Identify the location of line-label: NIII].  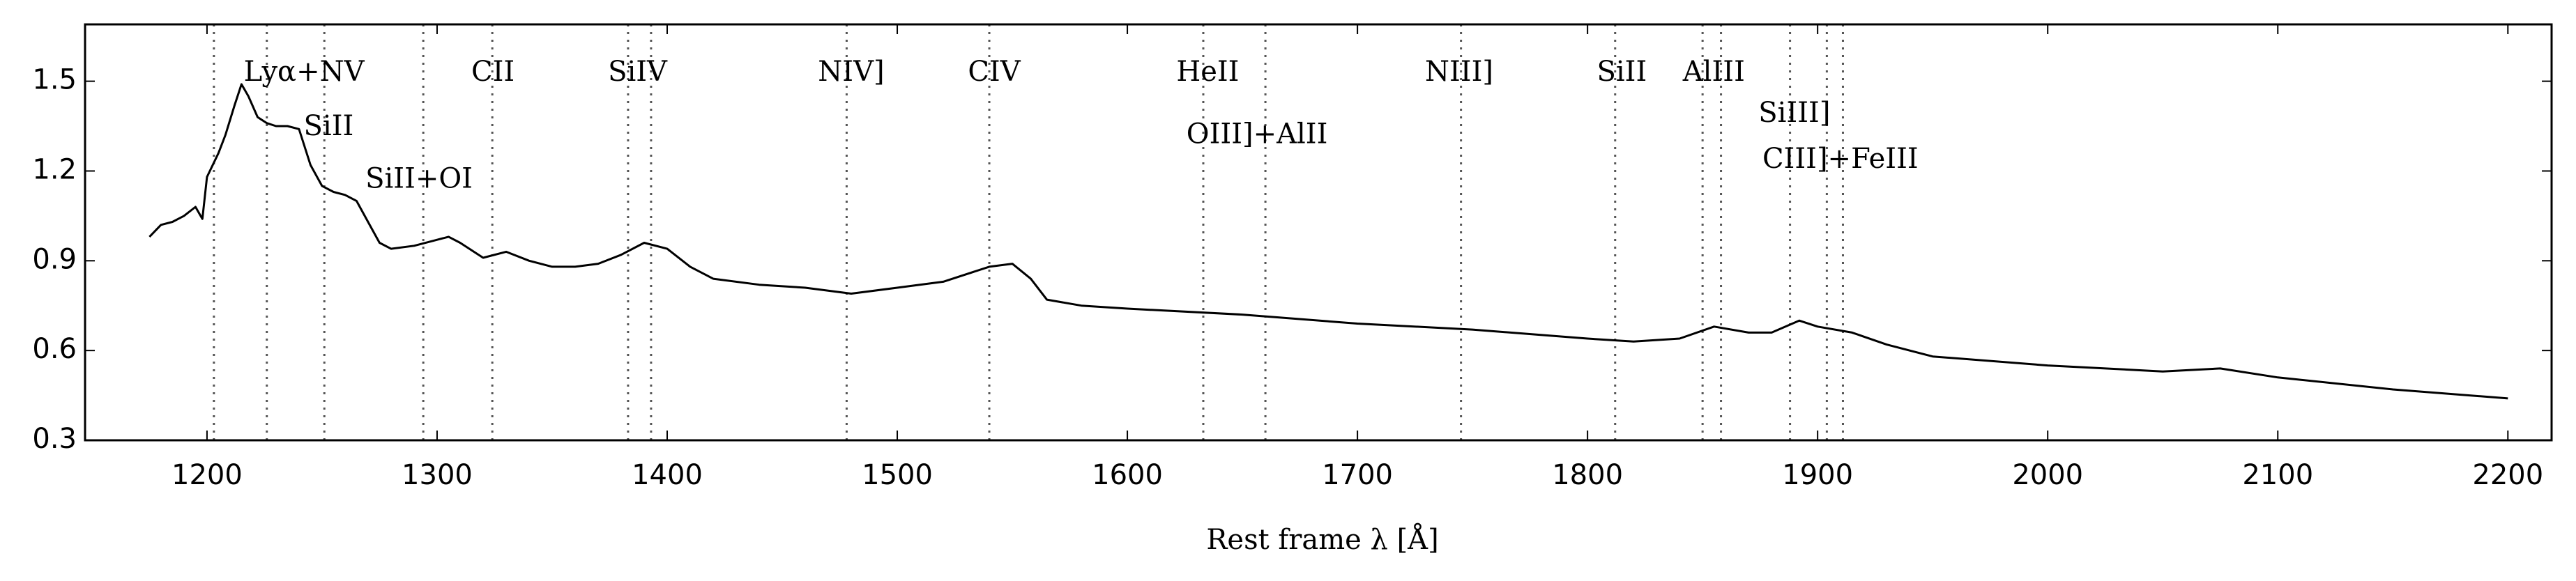
(1459, 72).